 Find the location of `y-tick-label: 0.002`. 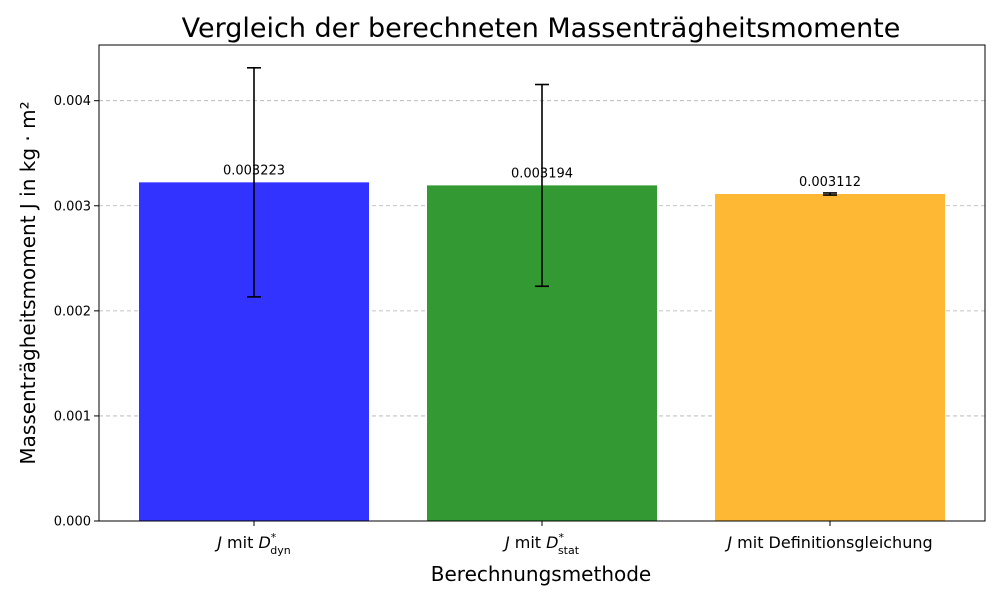

y-tick-label: 0.002 is located at coordinates (72, 311).